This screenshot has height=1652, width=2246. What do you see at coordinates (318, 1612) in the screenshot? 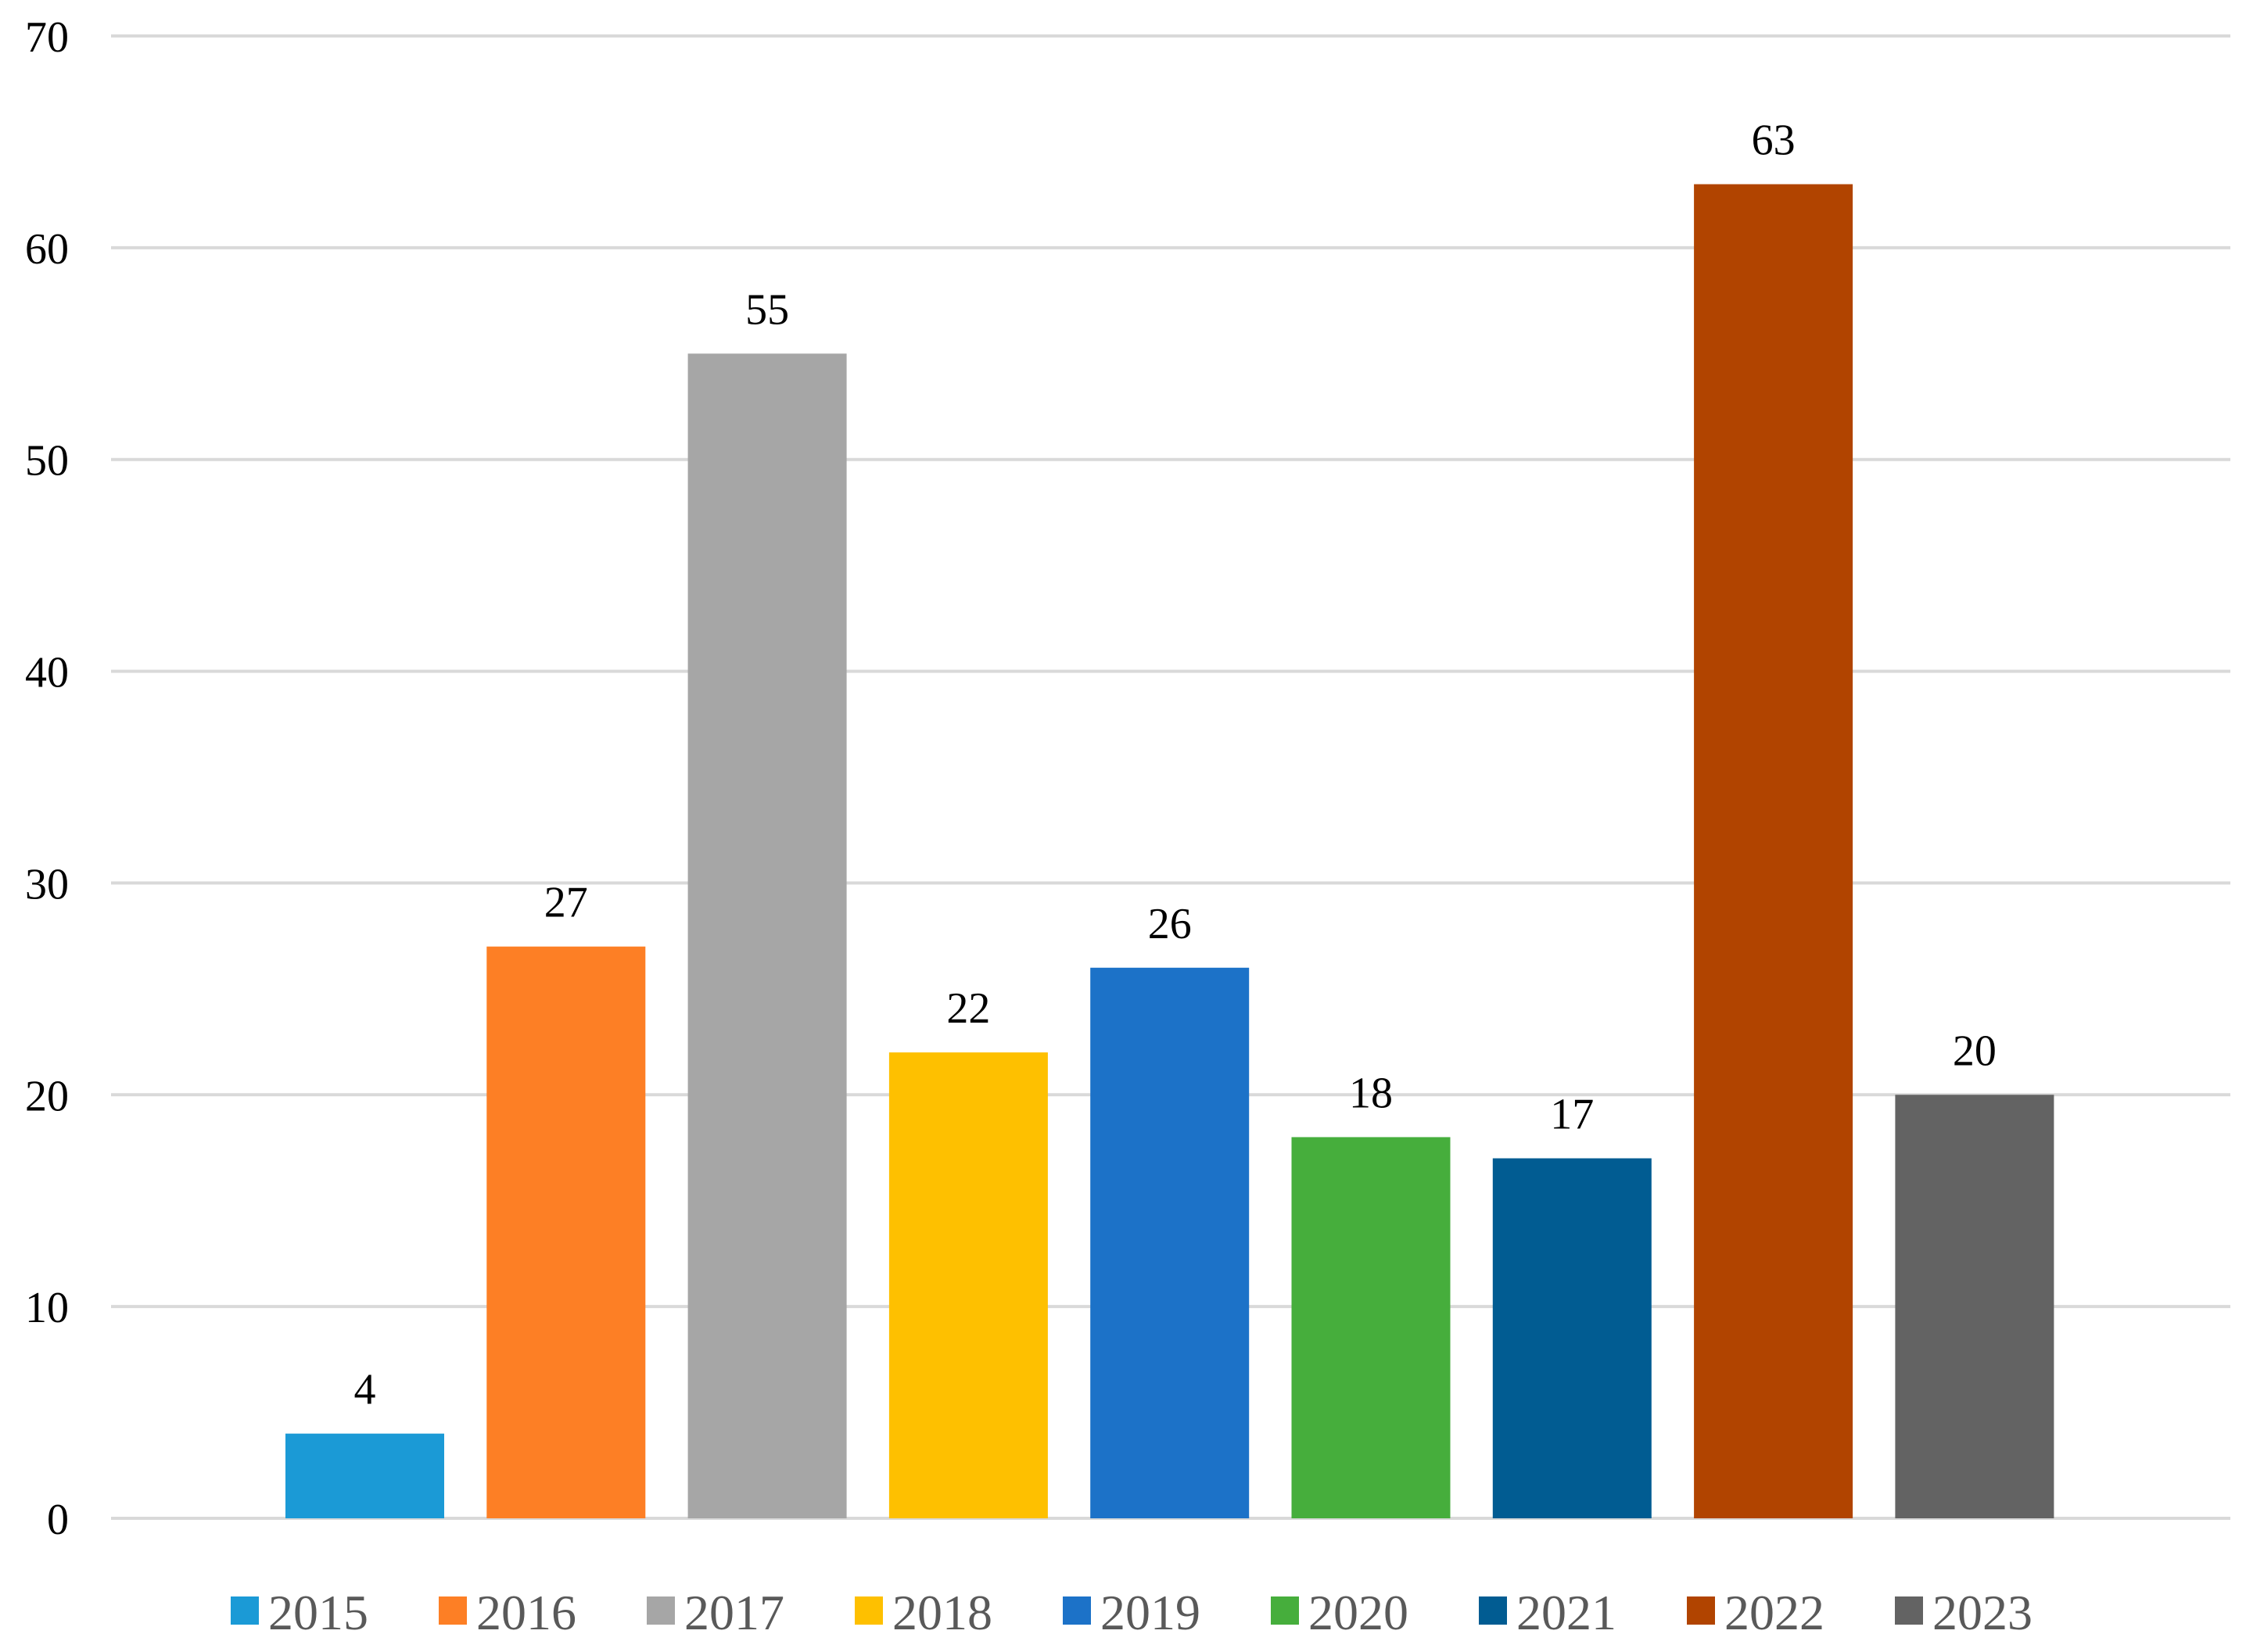
I see `legend-label: 2015` at bounding box center [318, 1612].